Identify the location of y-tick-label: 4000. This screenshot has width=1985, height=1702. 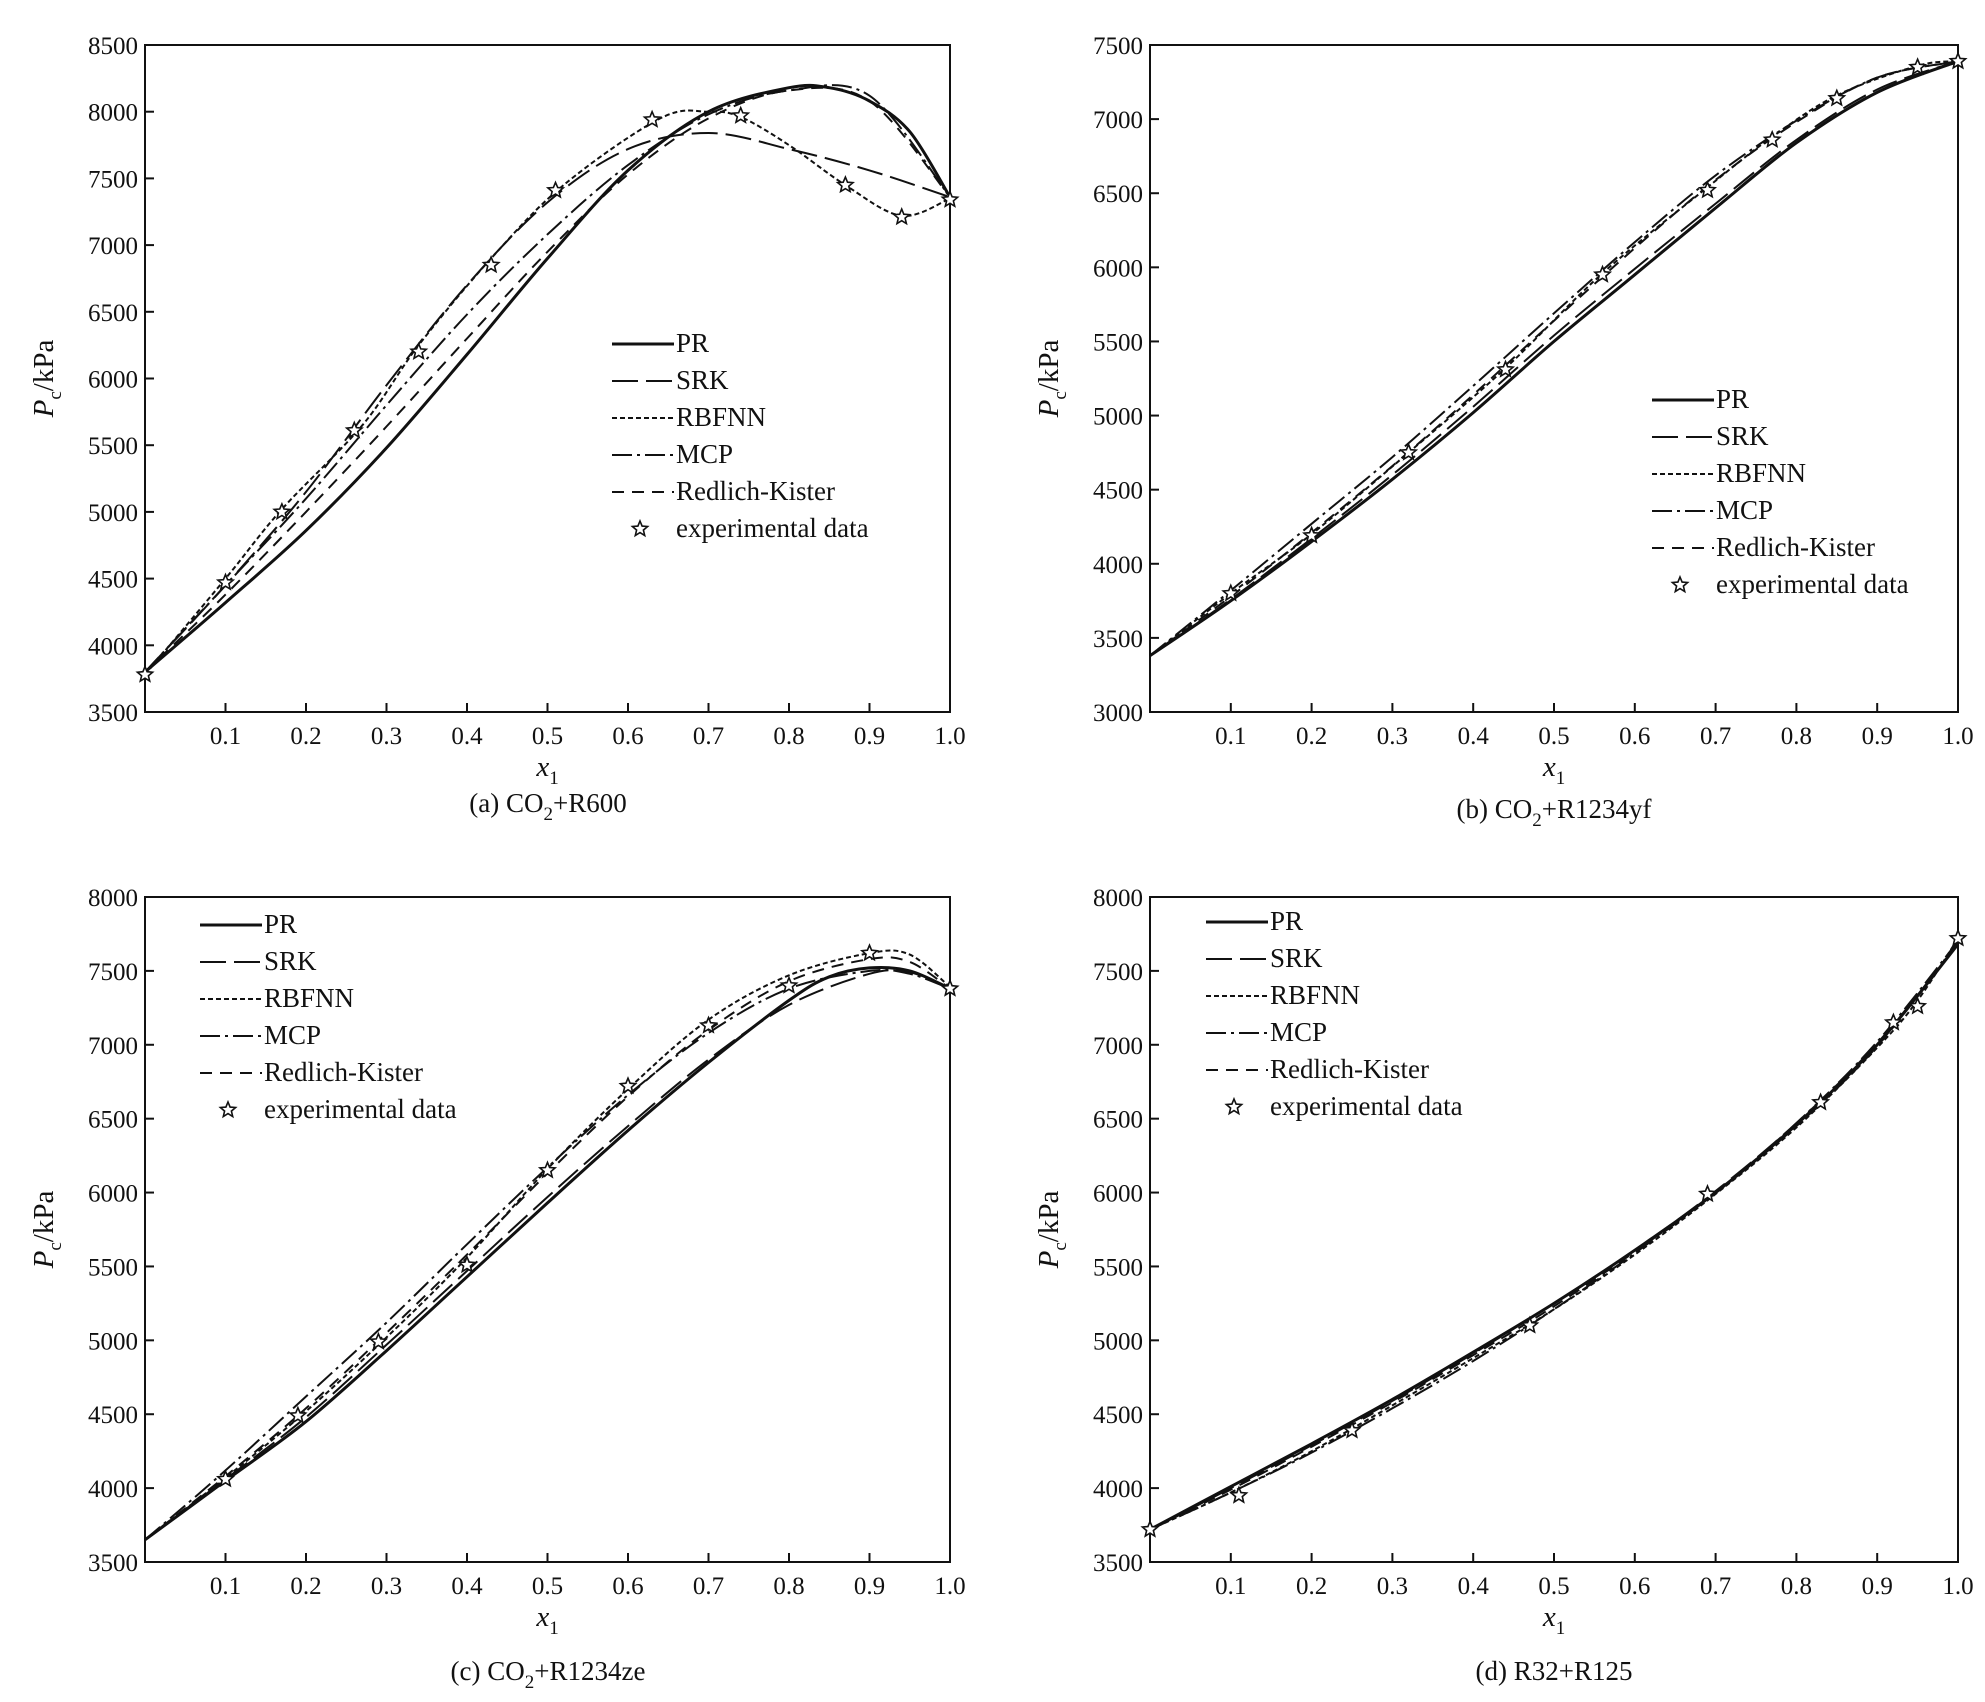
(113, 1489).